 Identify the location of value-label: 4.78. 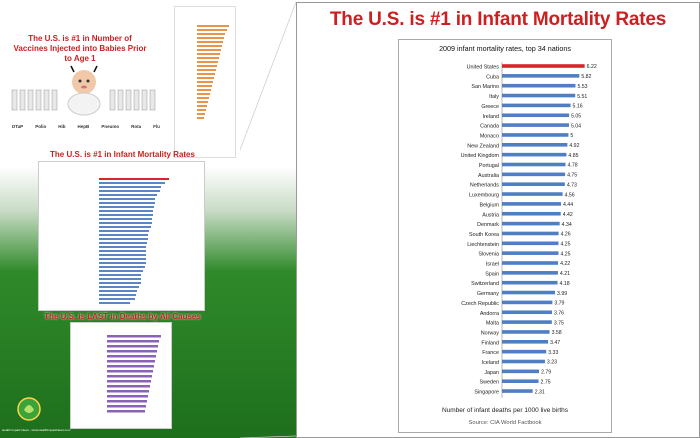
(573, 166).